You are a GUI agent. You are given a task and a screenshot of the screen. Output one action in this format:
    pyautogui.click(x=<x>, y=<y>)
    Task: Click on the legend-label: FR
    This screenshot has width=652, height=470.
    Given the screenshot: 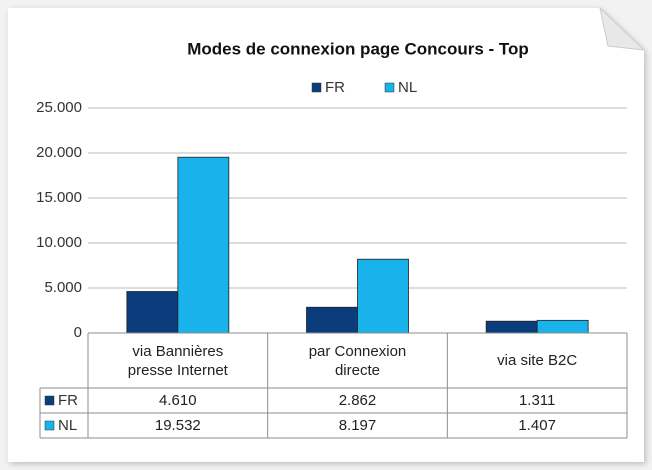 What is the action you would take?
    pyautogui.click(x=335, y=87)
    